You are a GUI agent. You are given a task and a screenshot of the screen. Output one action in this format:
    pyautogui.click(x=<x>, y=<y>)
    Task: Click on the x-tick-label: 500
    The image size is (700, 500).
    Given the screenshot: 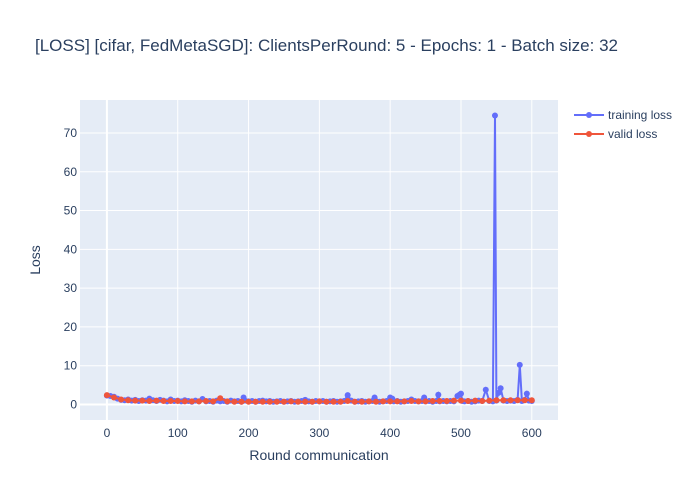 What is the action you would take?
    pyautogui.click(x=461, y=433)
    